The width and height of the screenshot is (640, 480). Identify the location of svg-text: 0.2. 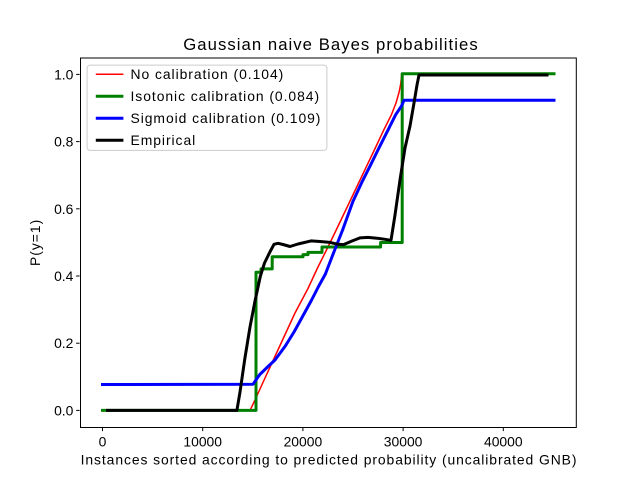
(64, 343).